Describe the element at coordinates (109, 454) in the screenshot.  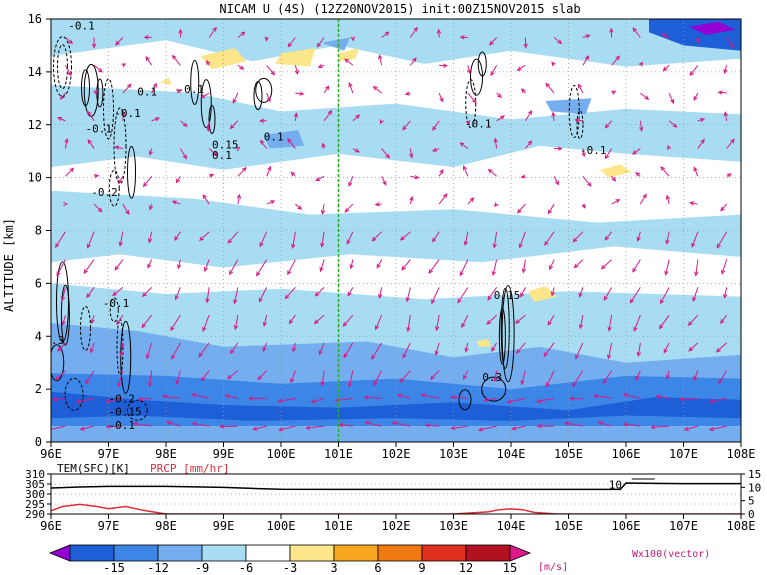
I see `x-tick-label-1: 97E` at that location.